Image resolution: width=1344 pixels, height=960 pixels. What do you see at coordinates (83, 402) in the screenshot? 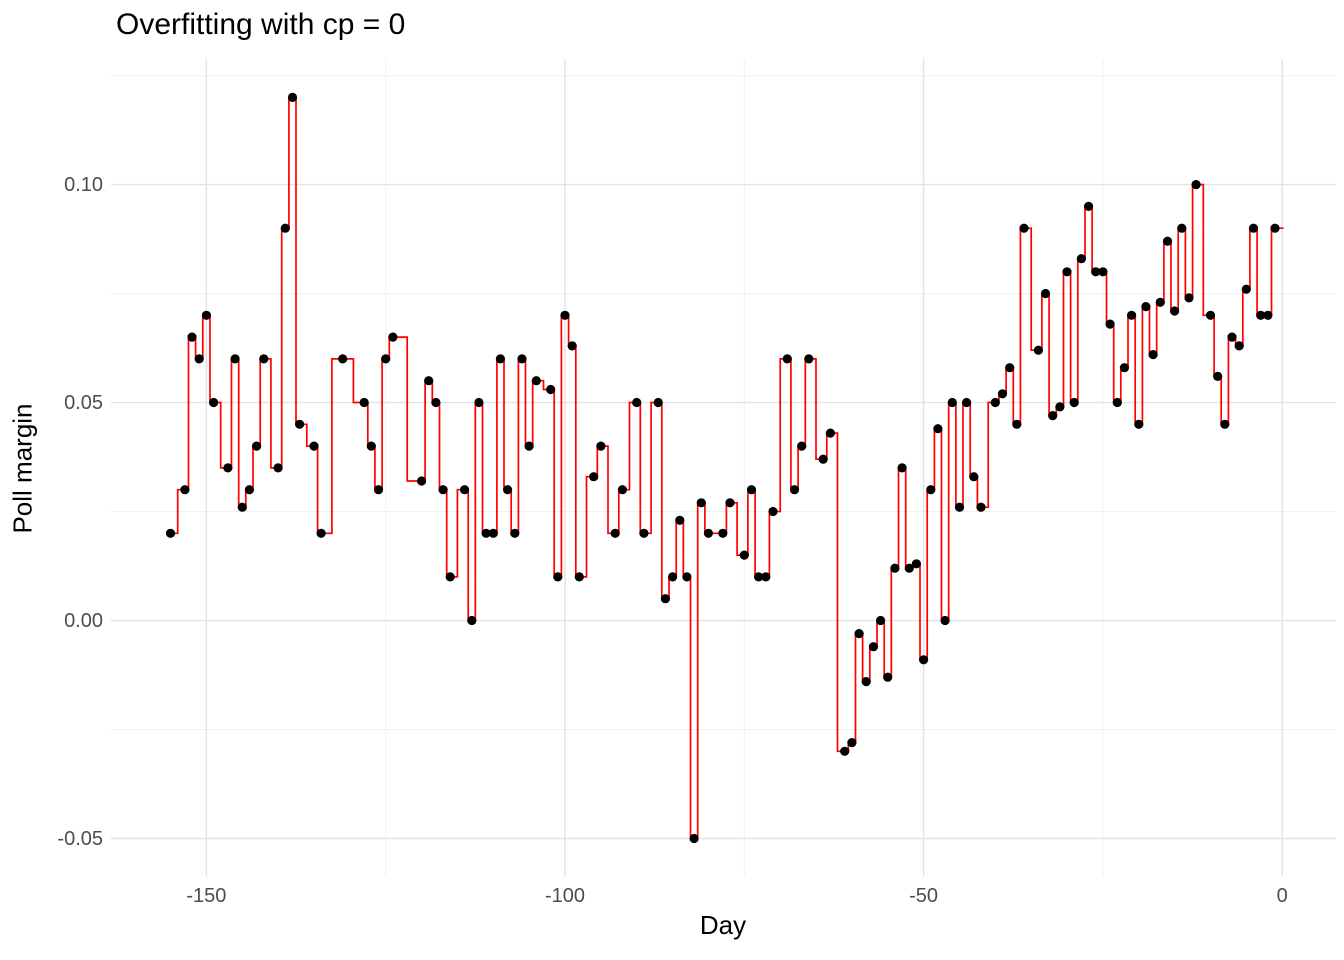
I see `y-tick-label: 0.05` at bounding box center [83, 402].